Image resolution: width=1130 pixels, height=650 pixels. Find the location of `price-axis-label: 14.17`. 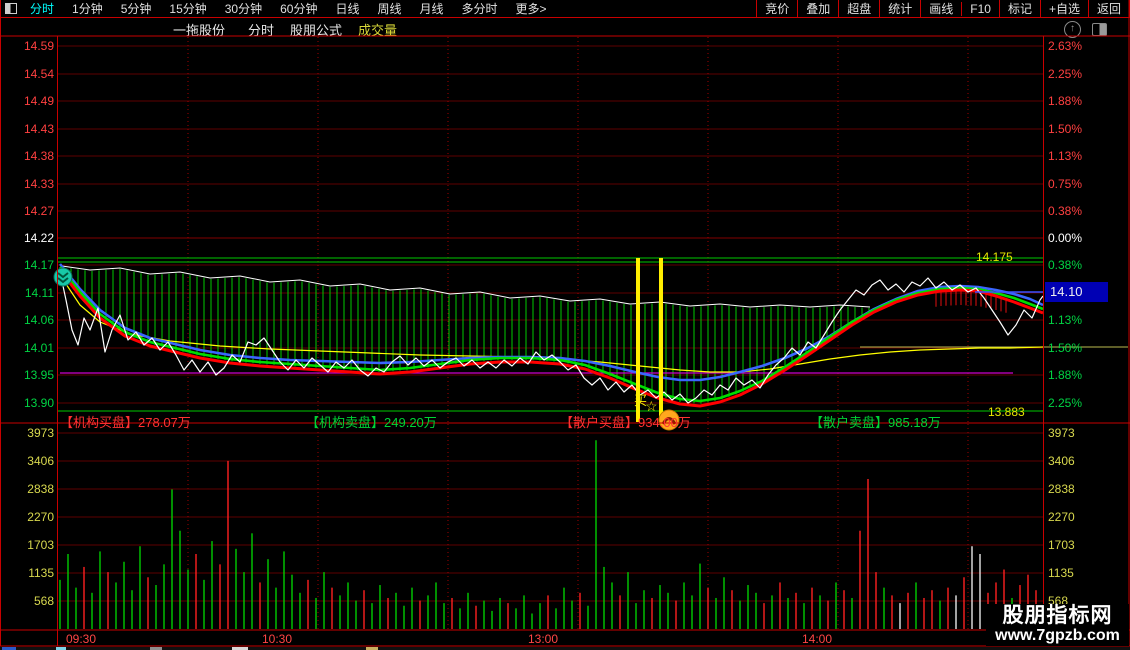

price-axis-label: 14.17 is located at coordinates (38, 265).